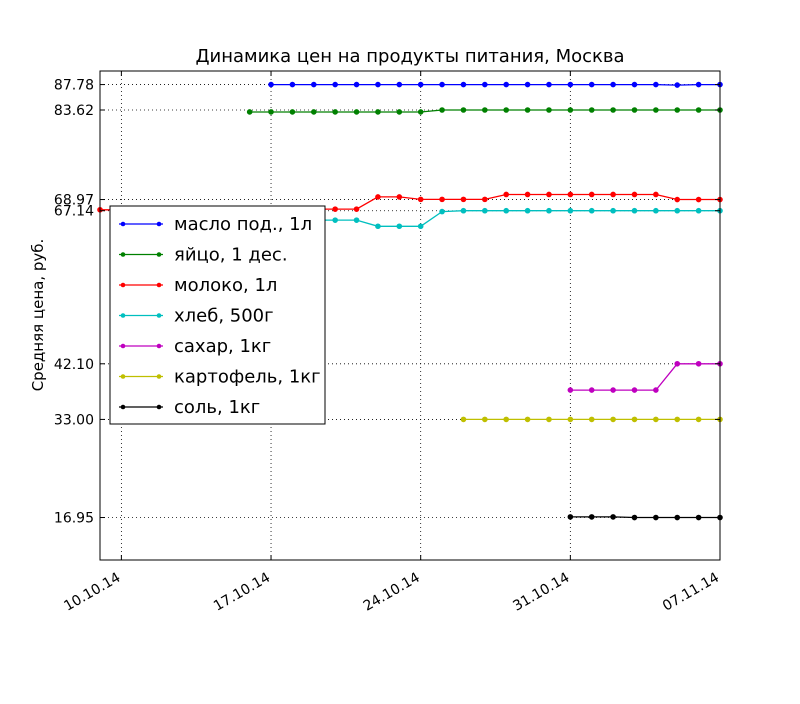 This screenshot has height=704, width=800. Describe the element at coordinates (243, 224) in the screenshot. I see `legend-label: масло под., 1л` at that location.